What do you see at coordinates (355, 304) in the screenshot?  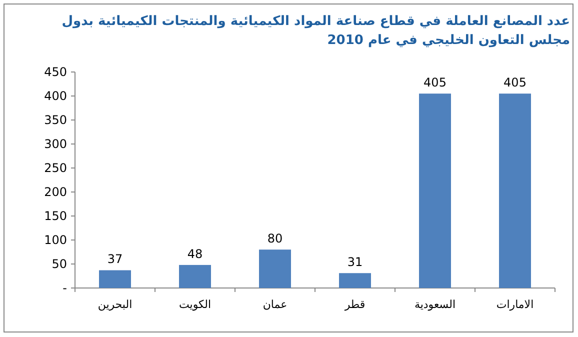 I see `x-tick-label: قطر` at bounding box center [355, 304].